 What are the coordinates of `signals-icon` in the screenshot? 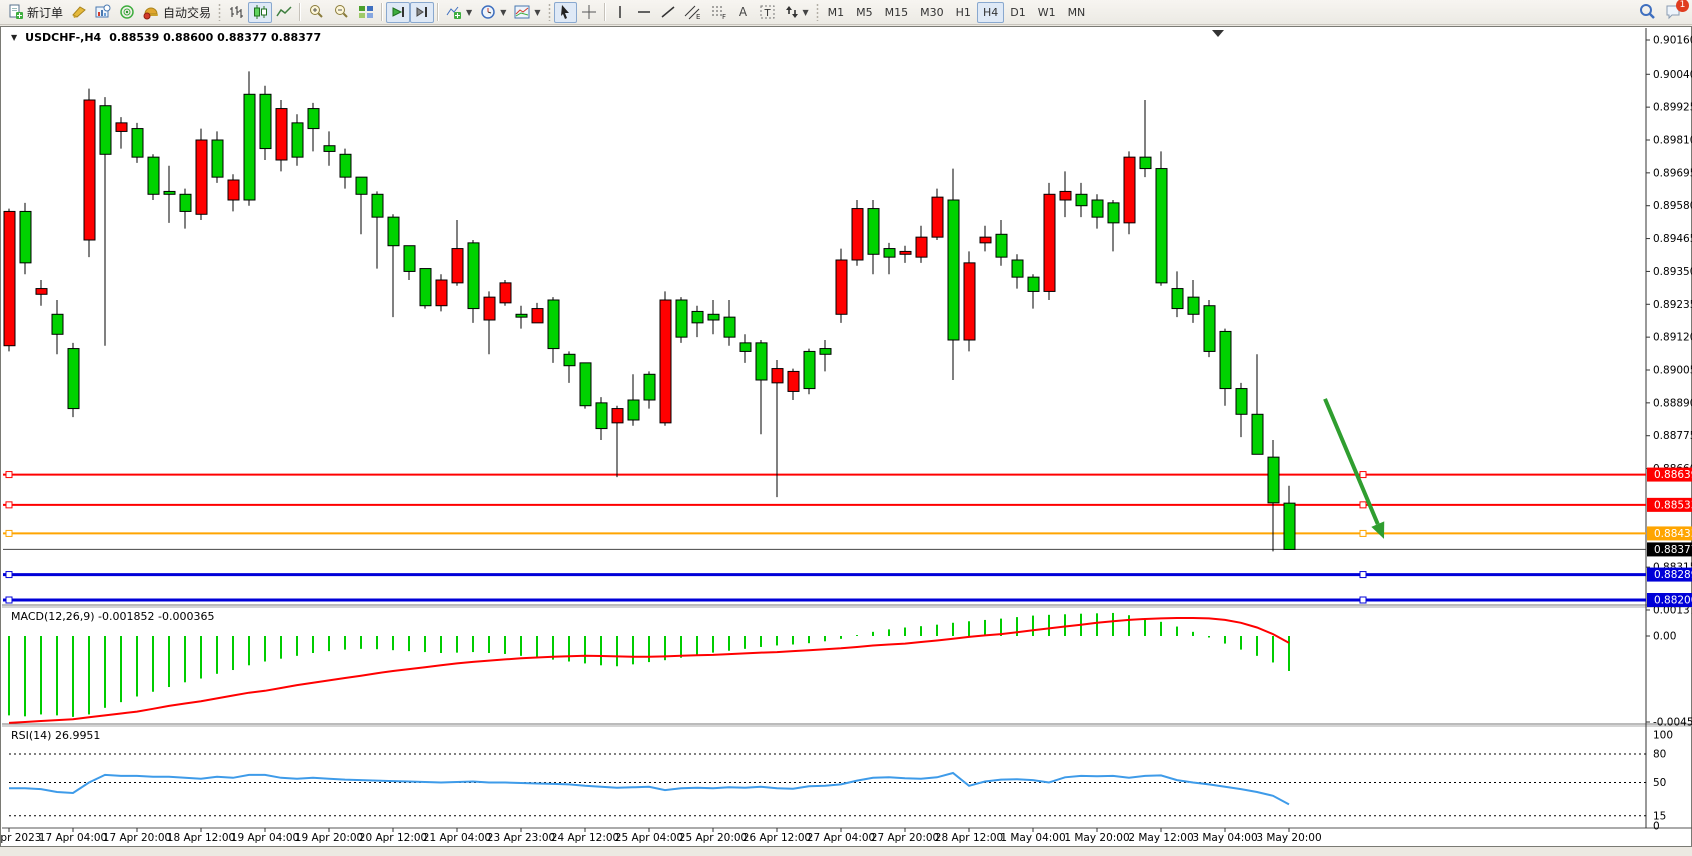 It's located at (127, 12).